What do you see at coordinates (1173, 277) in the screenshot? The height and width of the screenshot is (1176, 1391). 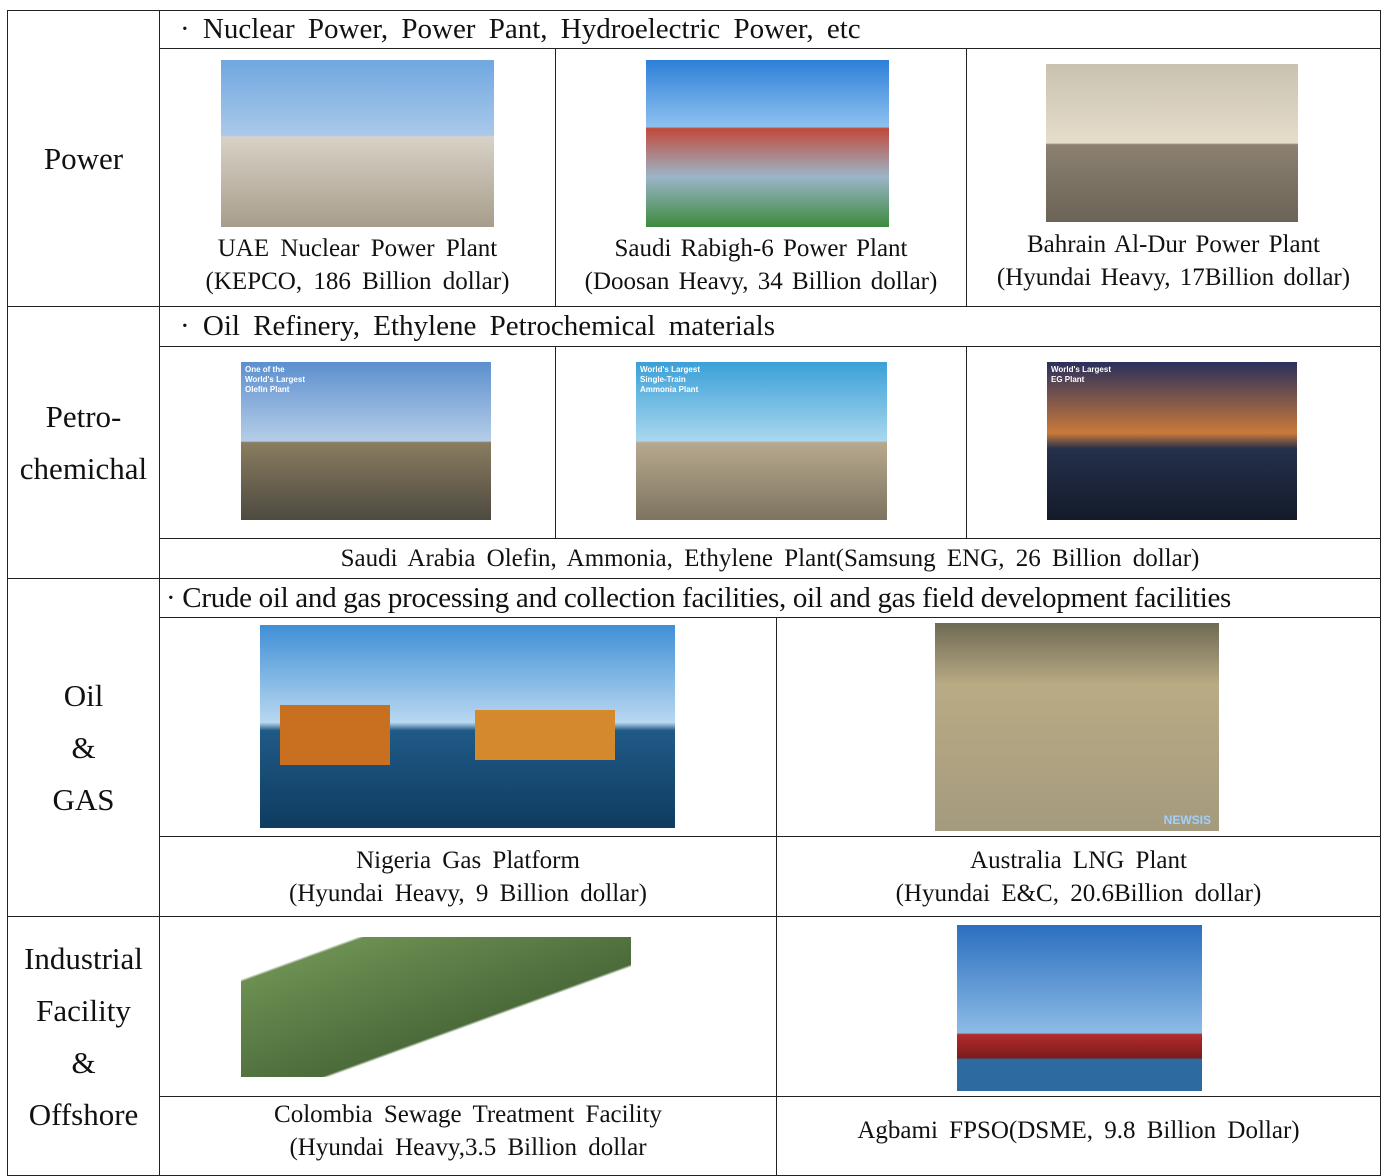 I see `caption-line: (Hyundai Heavy, 17Billion dollar)` at bounding box center [1173, 277].